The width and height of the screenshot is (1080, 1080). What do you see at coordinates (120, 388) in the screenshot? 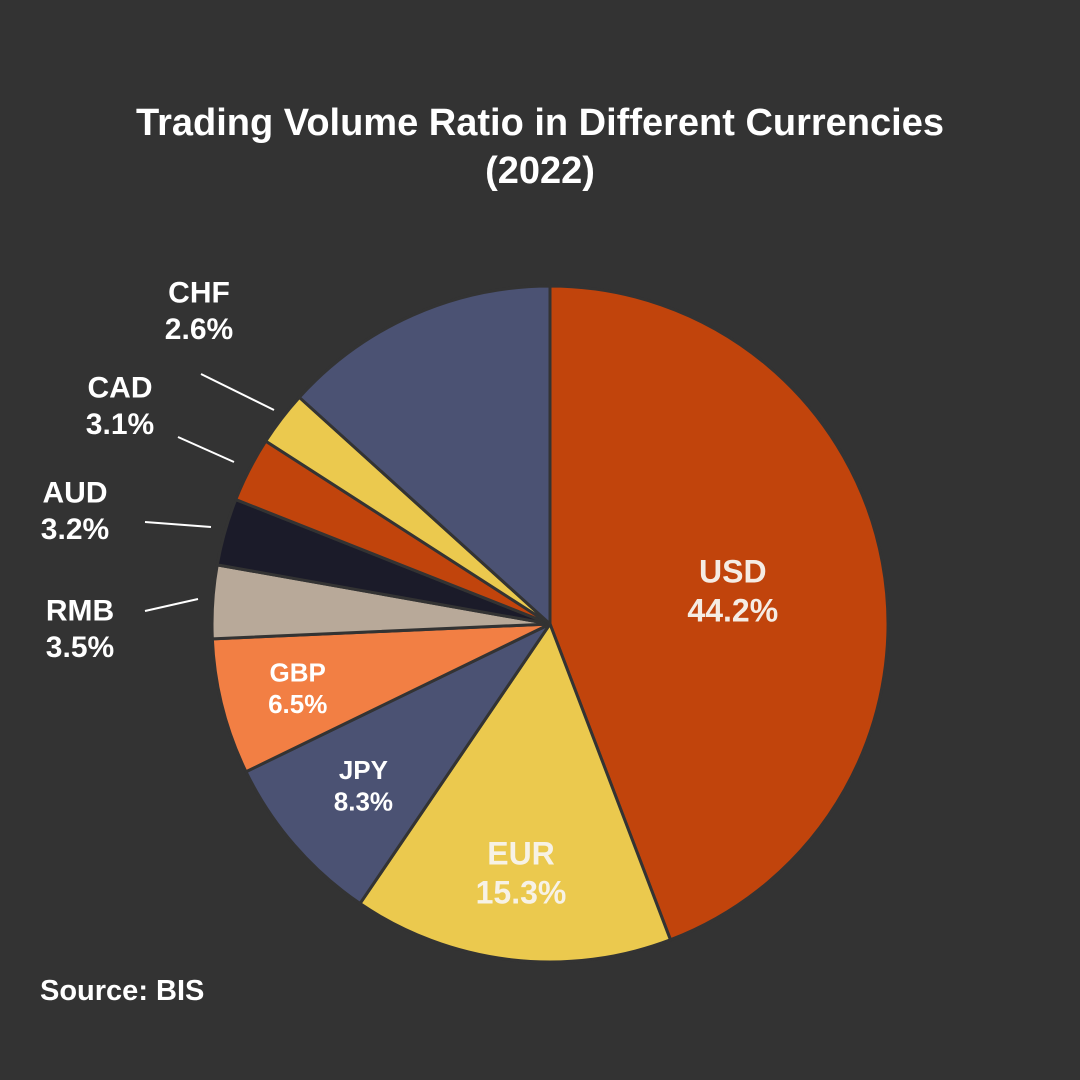
I see `slice-label-cad: CAD` at bounding box center [120, 388].